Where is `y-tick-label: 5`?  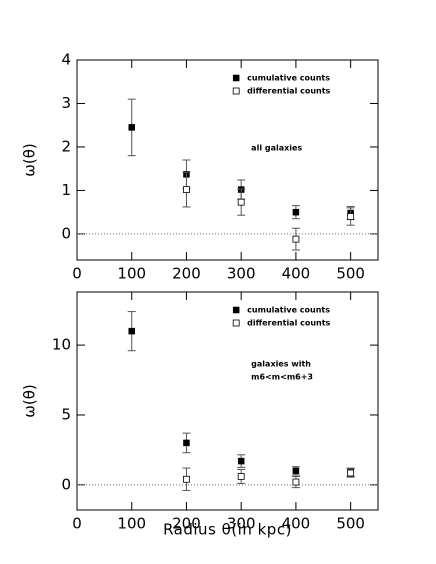 y-tick-label: 5 is located at coordinates (66, 414).